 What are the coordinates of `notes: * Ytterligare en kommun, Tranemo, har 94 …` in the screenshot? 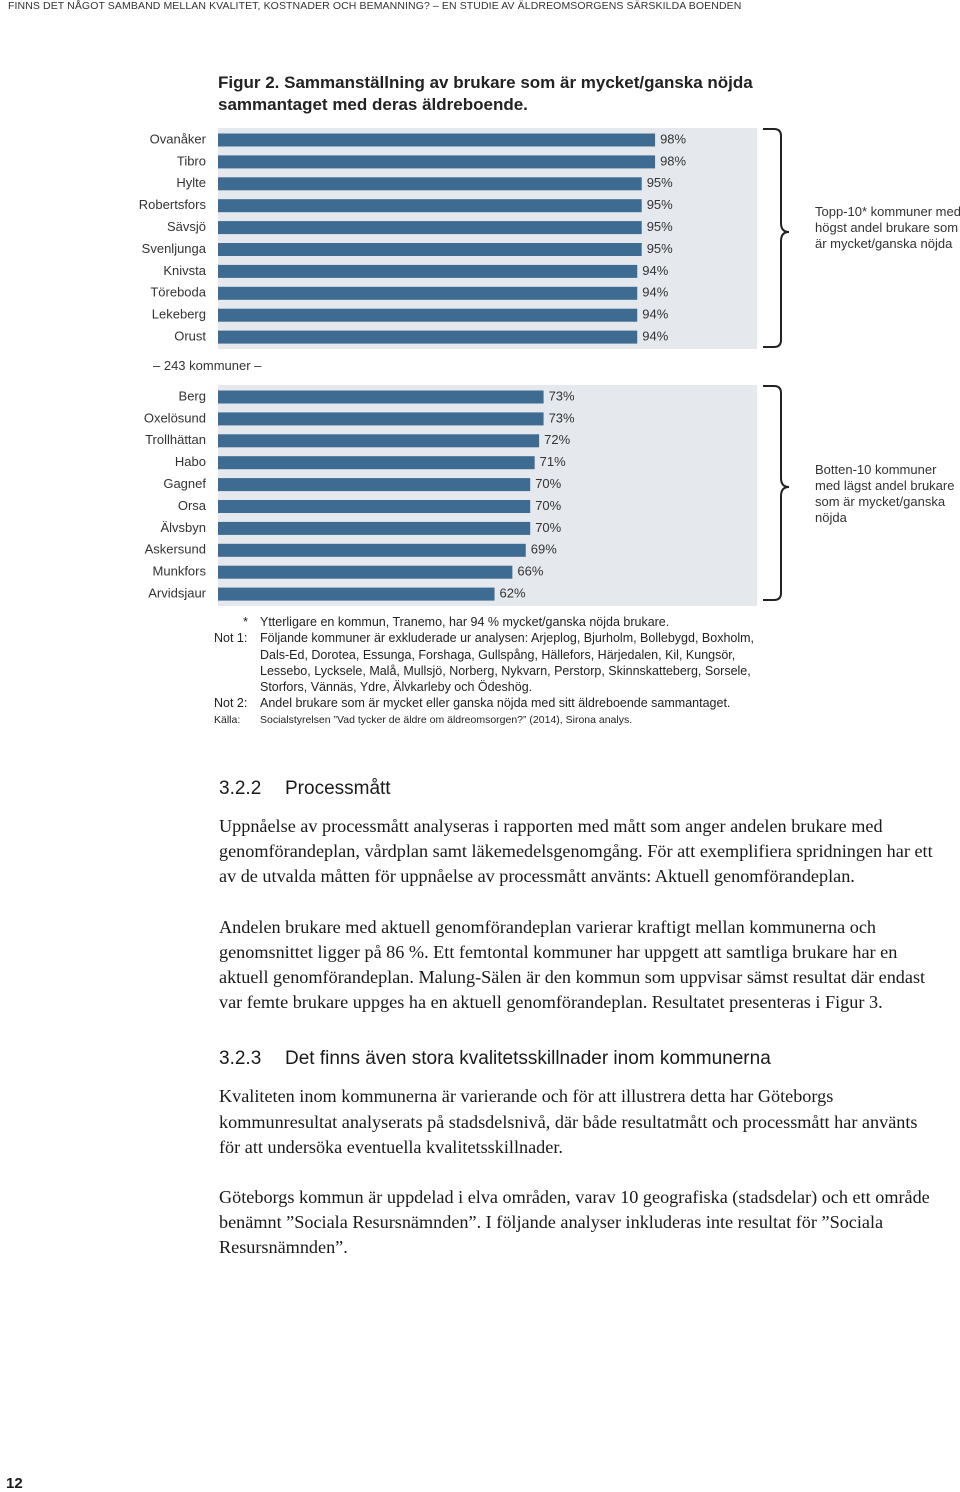 It's located at (494, 671).